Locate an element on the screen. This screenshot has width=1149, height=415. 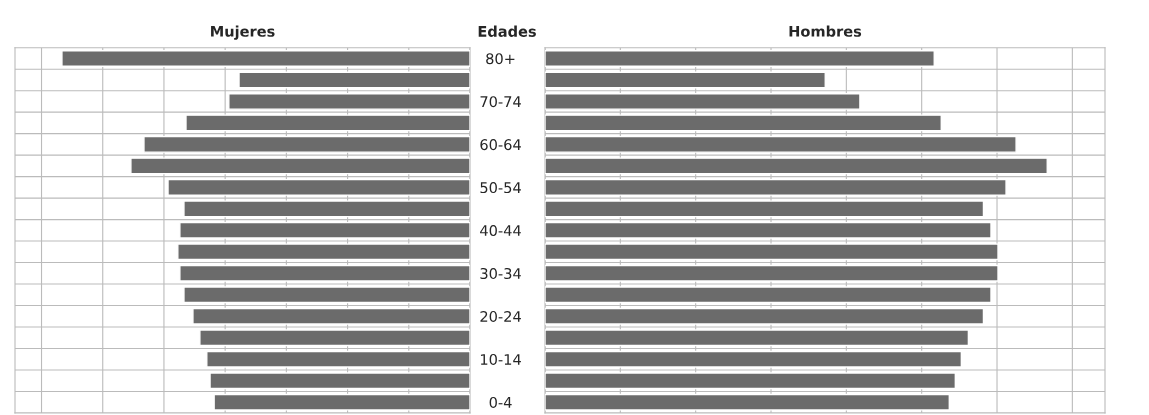
y-tick-label: 50-54 is located at coordinates (500, 188).